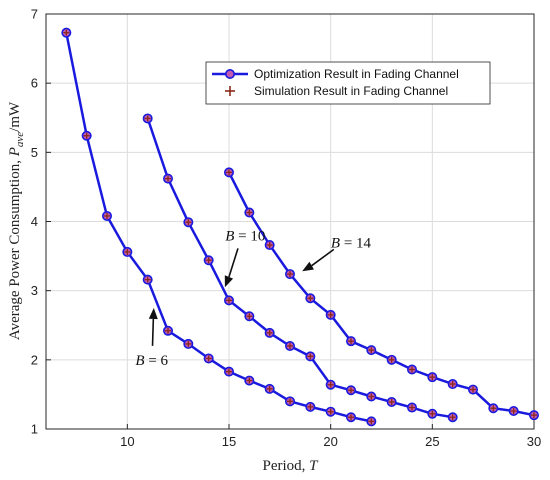  What do you see at coordinates (230, 74) in the screenshot?
I see `legend-marker-swatch` at bounding box center [230, 74].